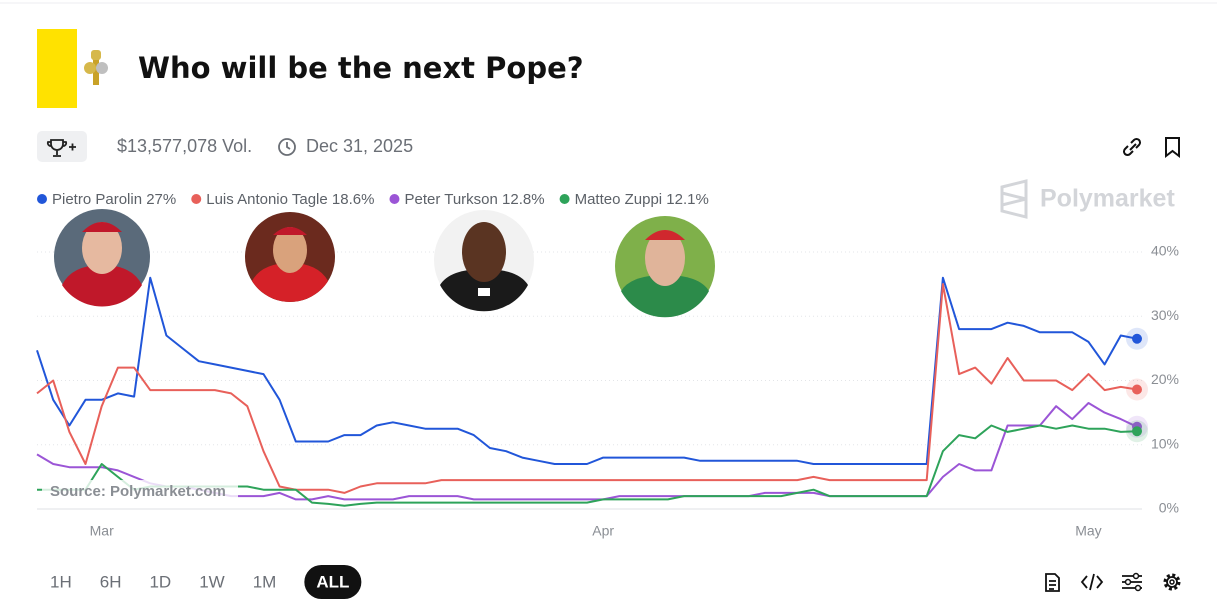 This screenshot has width=1217, height=613. Describe the element at coordinates (665, 267) in the screenshot. I see `portrait-zuppi` at that location.